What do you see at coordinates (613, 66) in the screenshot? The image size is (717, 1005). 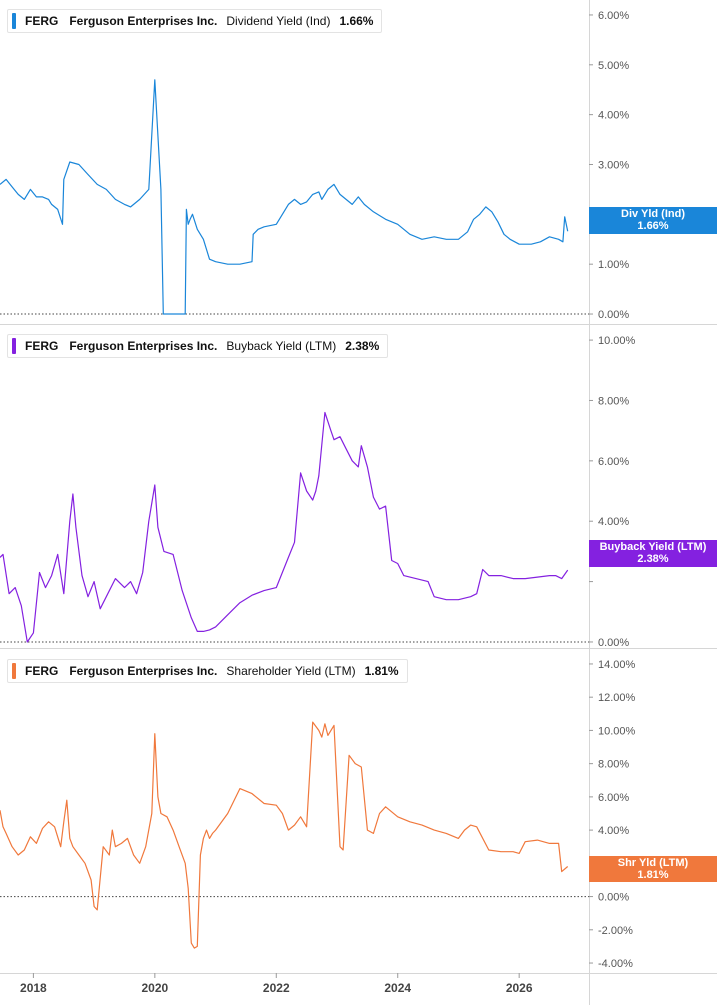 I see `y-tick-label: 5.00%` at bounding box center [613, 66].